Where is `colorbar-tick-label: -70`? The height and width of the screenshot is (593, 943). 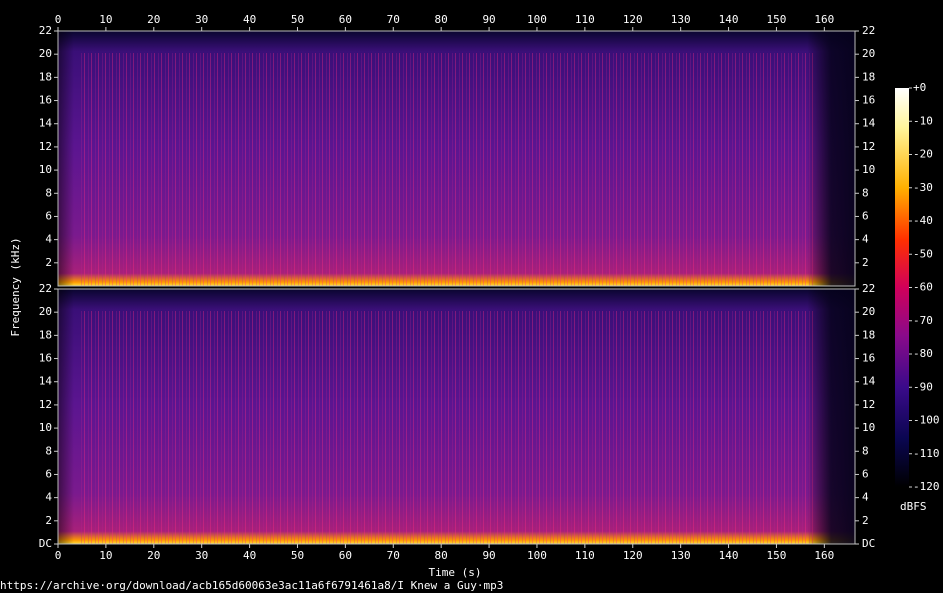
colorbar-tick-label: -70 is located at coordinates (923, 320).